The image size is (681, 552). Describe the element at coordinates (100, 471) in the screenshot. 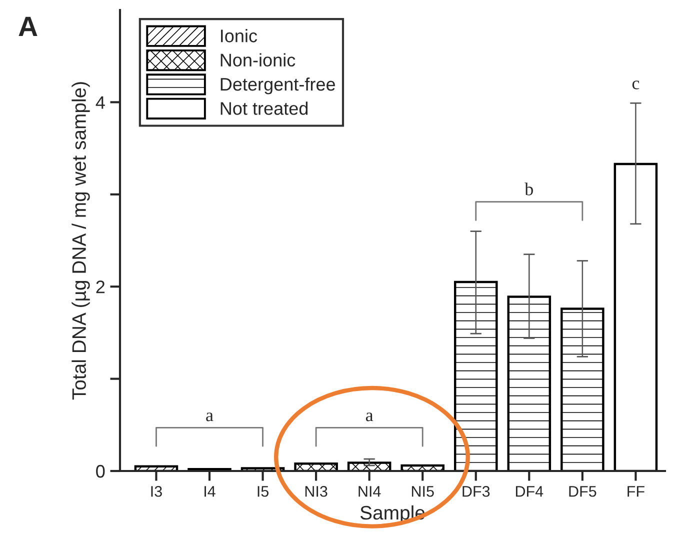

I see `y-tick-label: 0` at that location.